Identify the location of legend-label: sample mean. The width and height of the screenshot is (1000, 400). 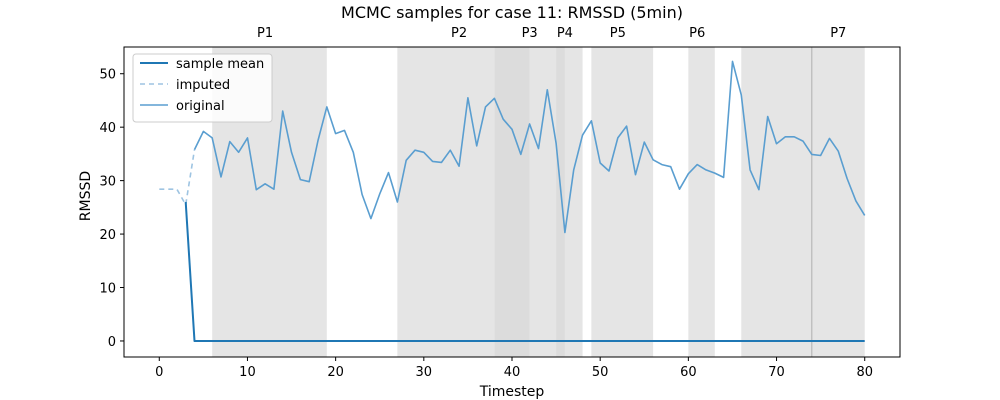
(220, 64).